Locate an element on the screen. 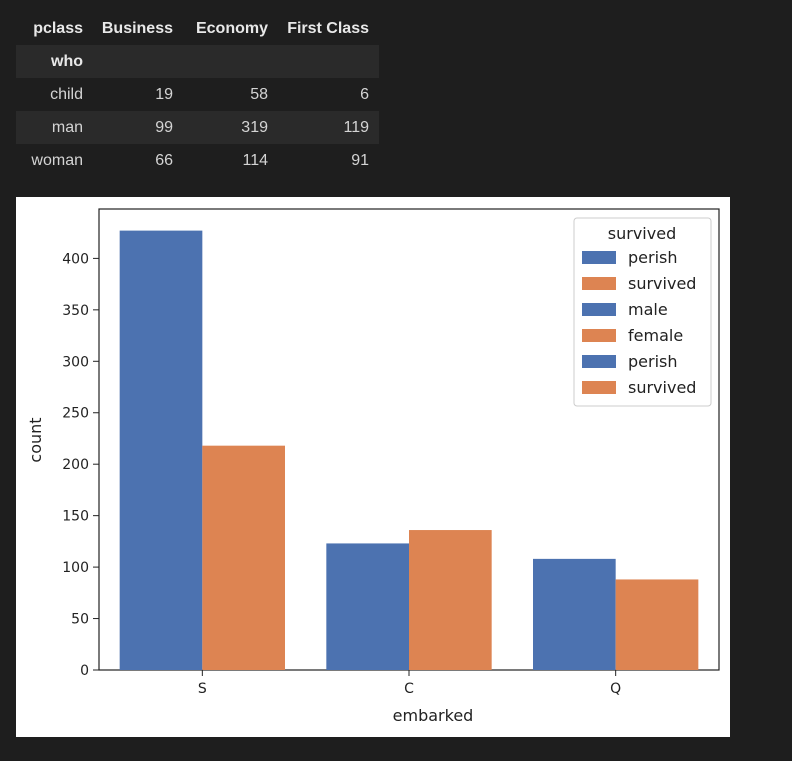 The height and width of the screenshot is (761, 792). table-cell: 66 is located at coordinates (164, 160).